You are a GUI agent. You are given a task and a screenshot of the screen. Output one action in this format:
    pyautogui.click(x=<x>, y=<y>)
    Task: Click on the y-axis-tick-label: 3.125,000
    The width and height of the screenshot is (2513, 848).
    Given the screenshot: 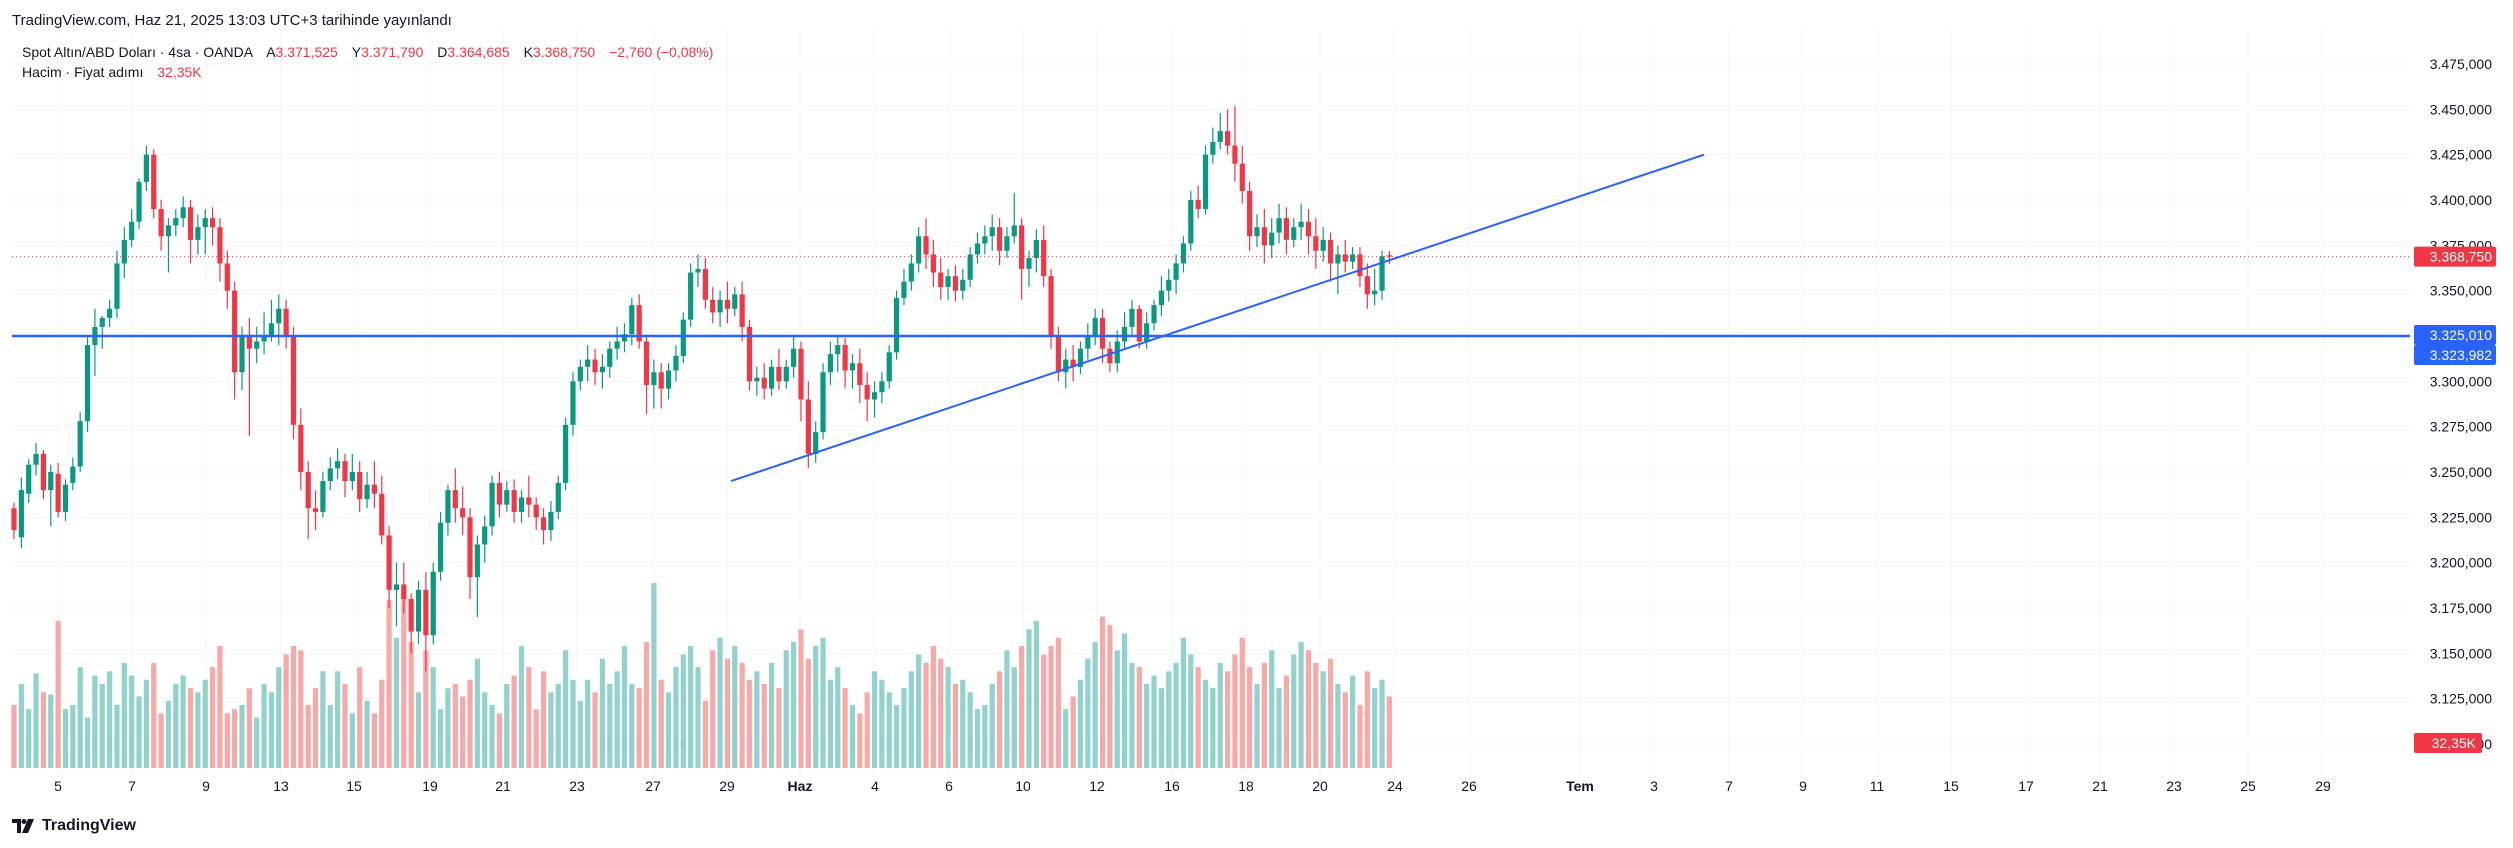 What is the action you would take?
    pyautogui.click(x=2461, y=699)
    